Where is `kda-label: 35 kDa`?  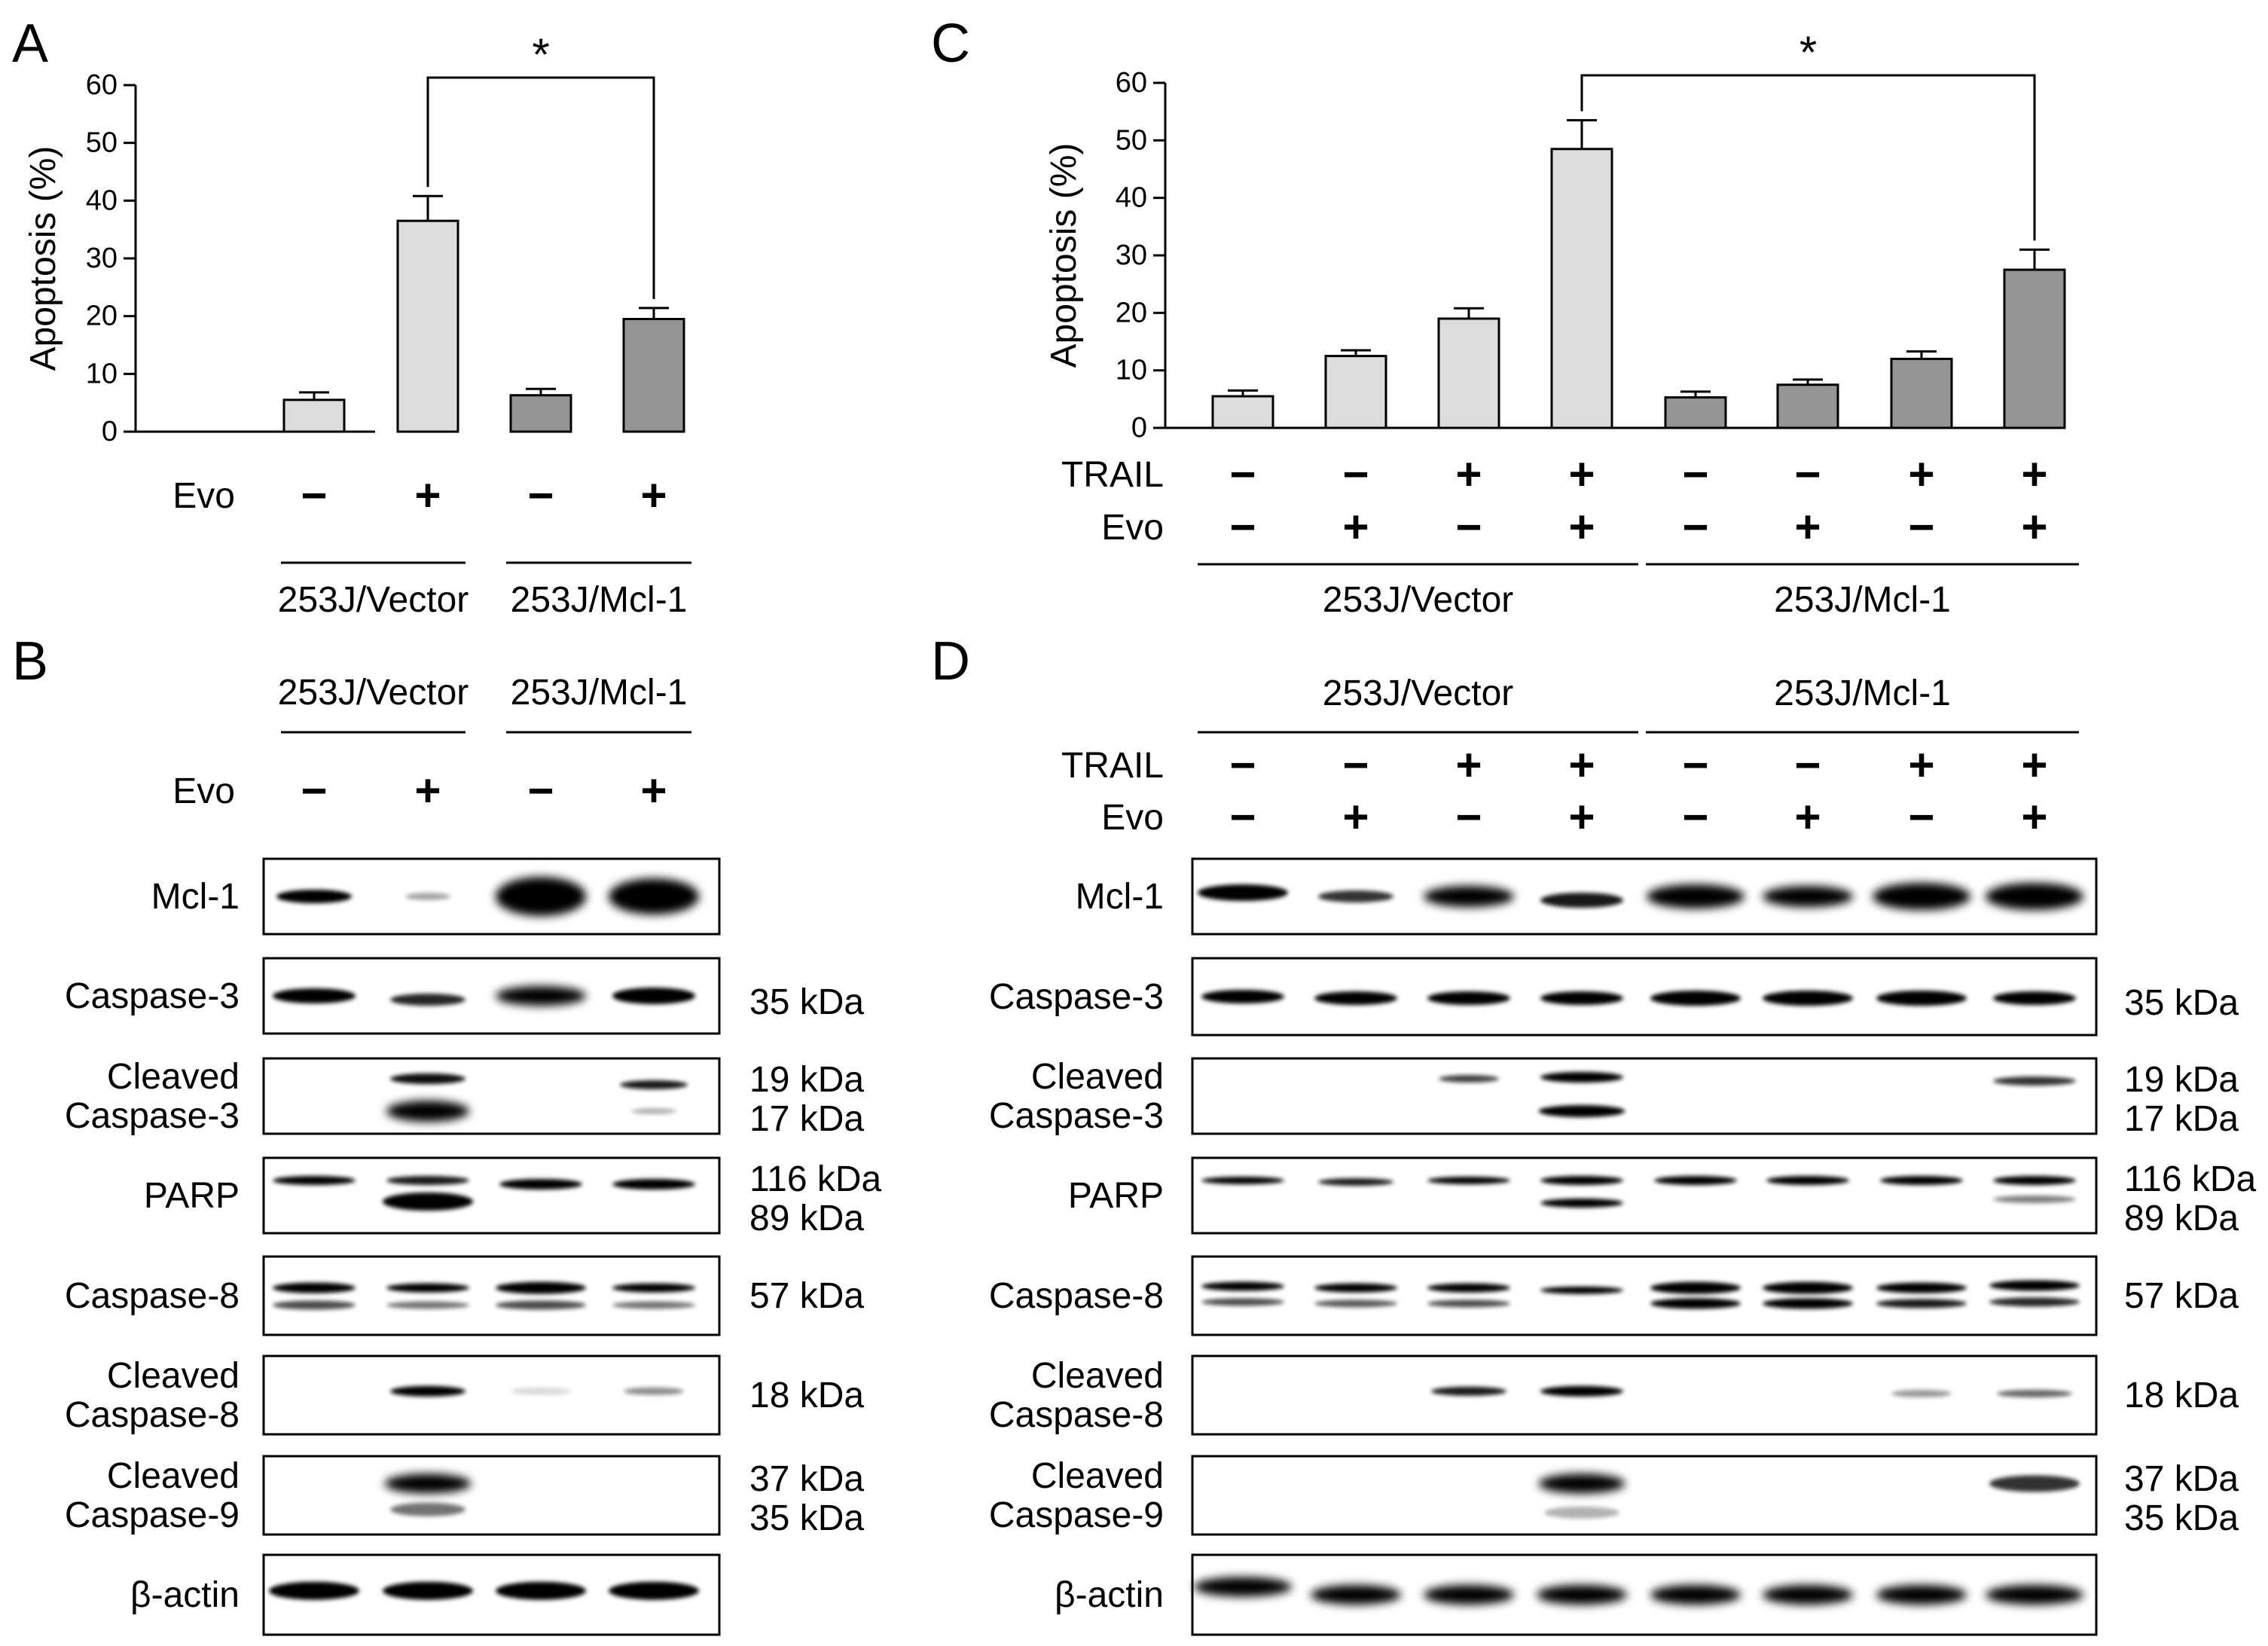
kda-label: 35 kDa is located at coordinates (807, 1002).